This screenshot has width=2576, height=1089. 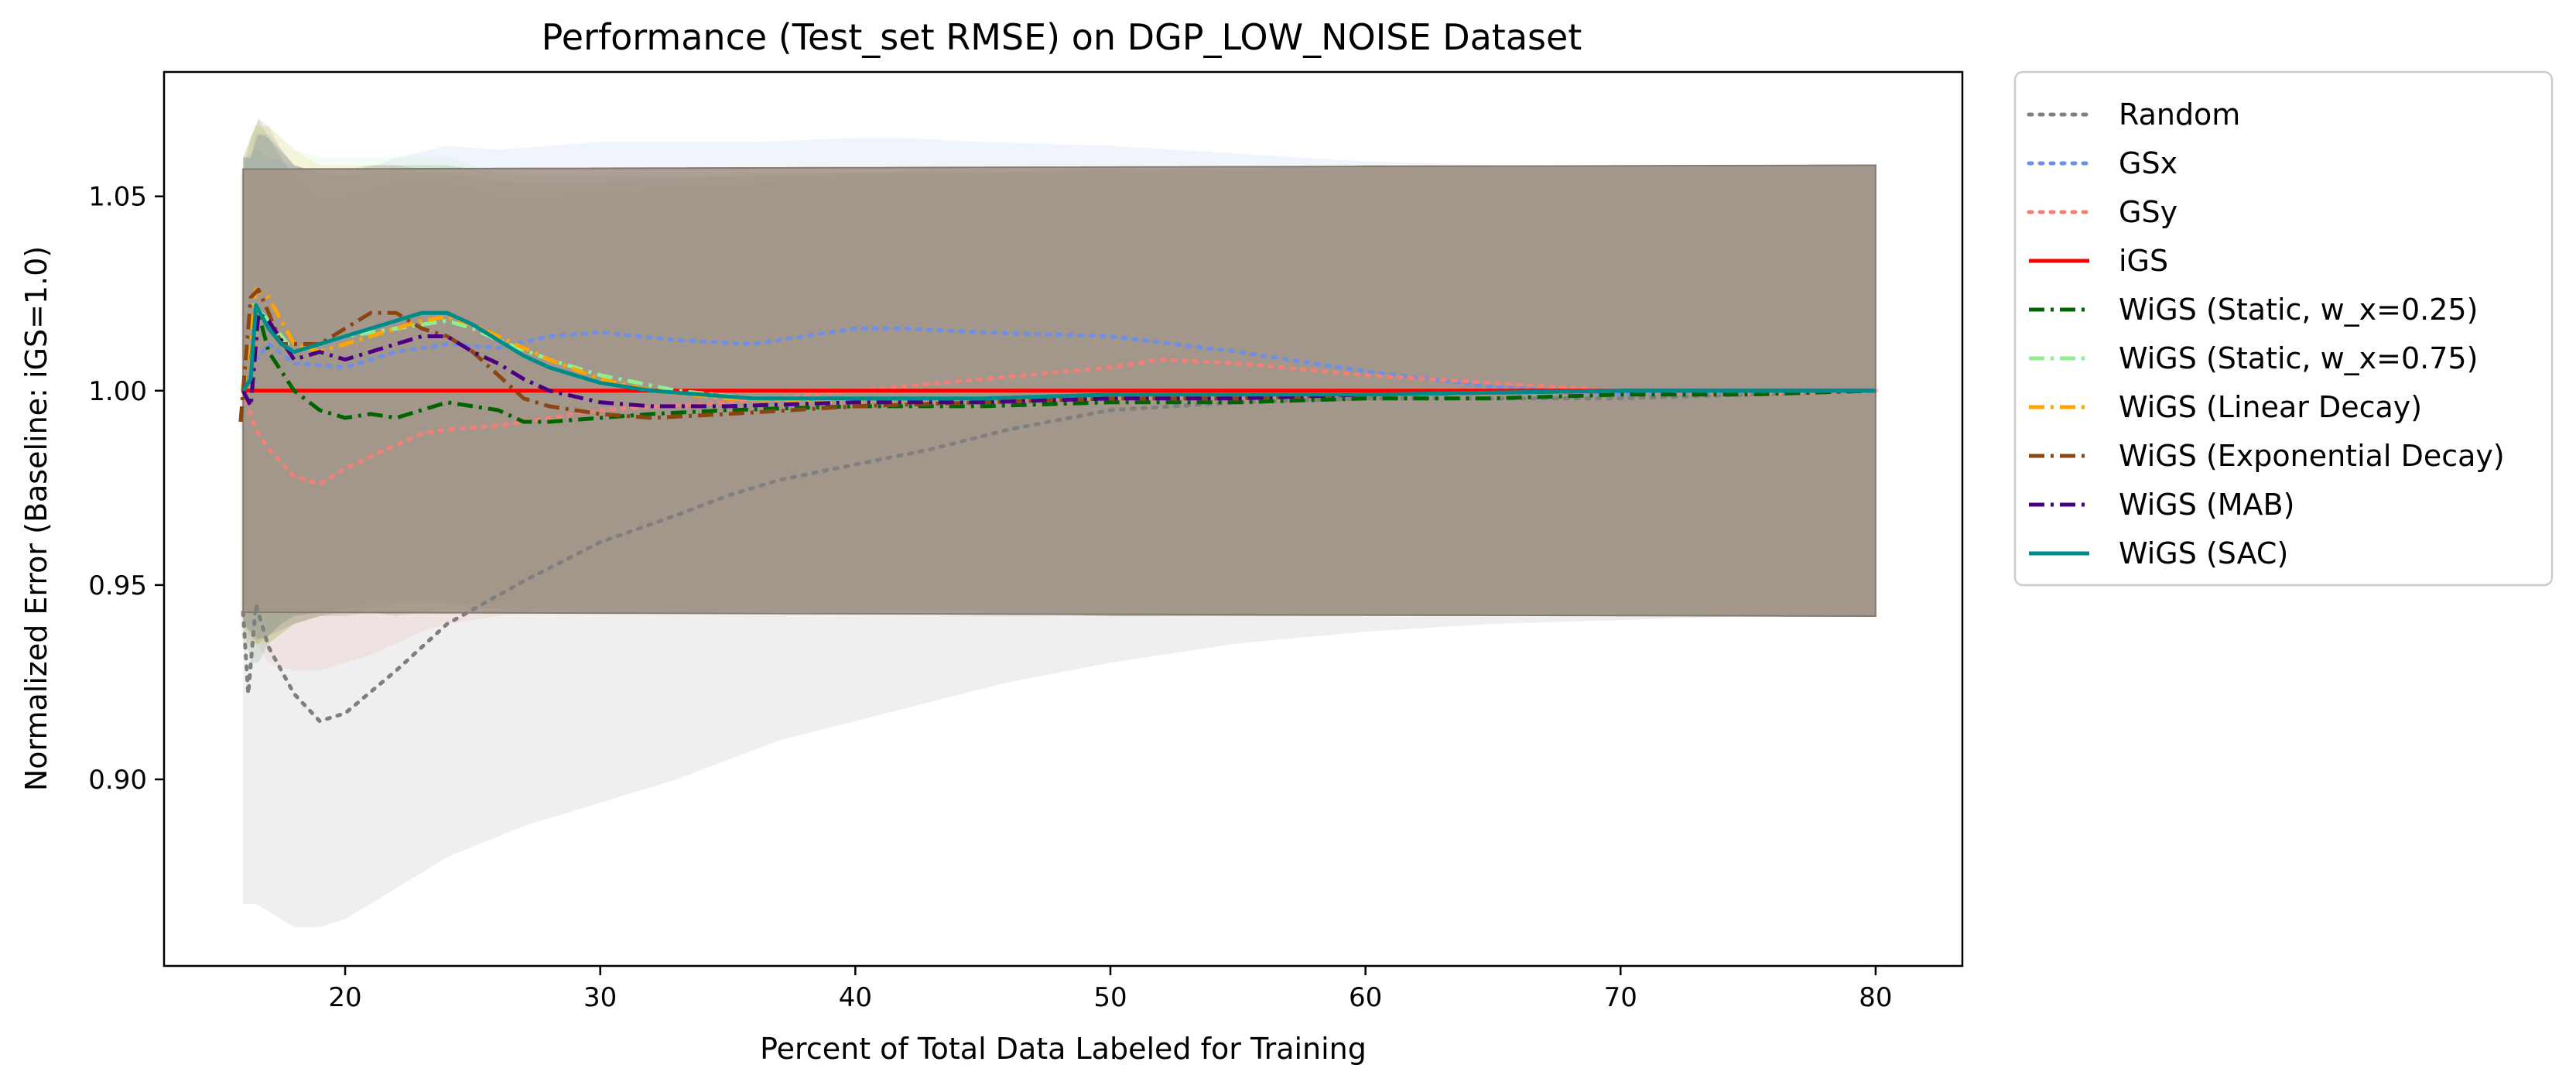 I want to click on line-wigs-sac, so click(x=1058, y=352).